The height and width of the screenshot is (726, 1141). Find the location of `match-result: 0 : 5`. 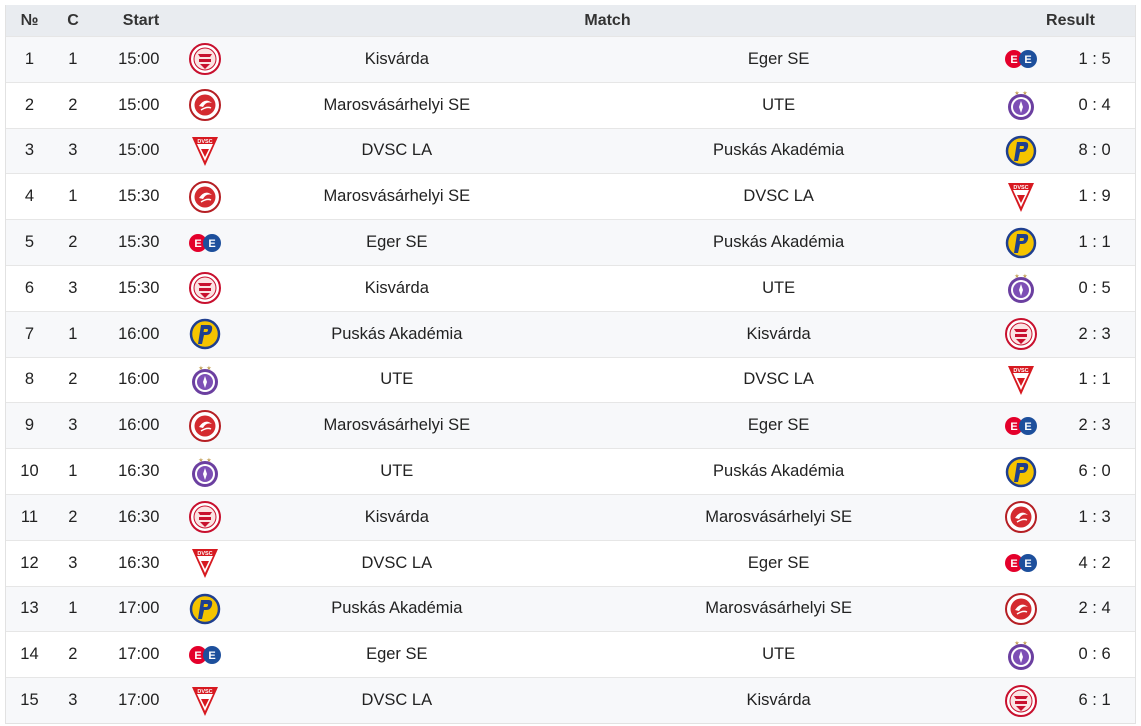

match-result: 0 : 5 is located at coordinates (1094, 287).